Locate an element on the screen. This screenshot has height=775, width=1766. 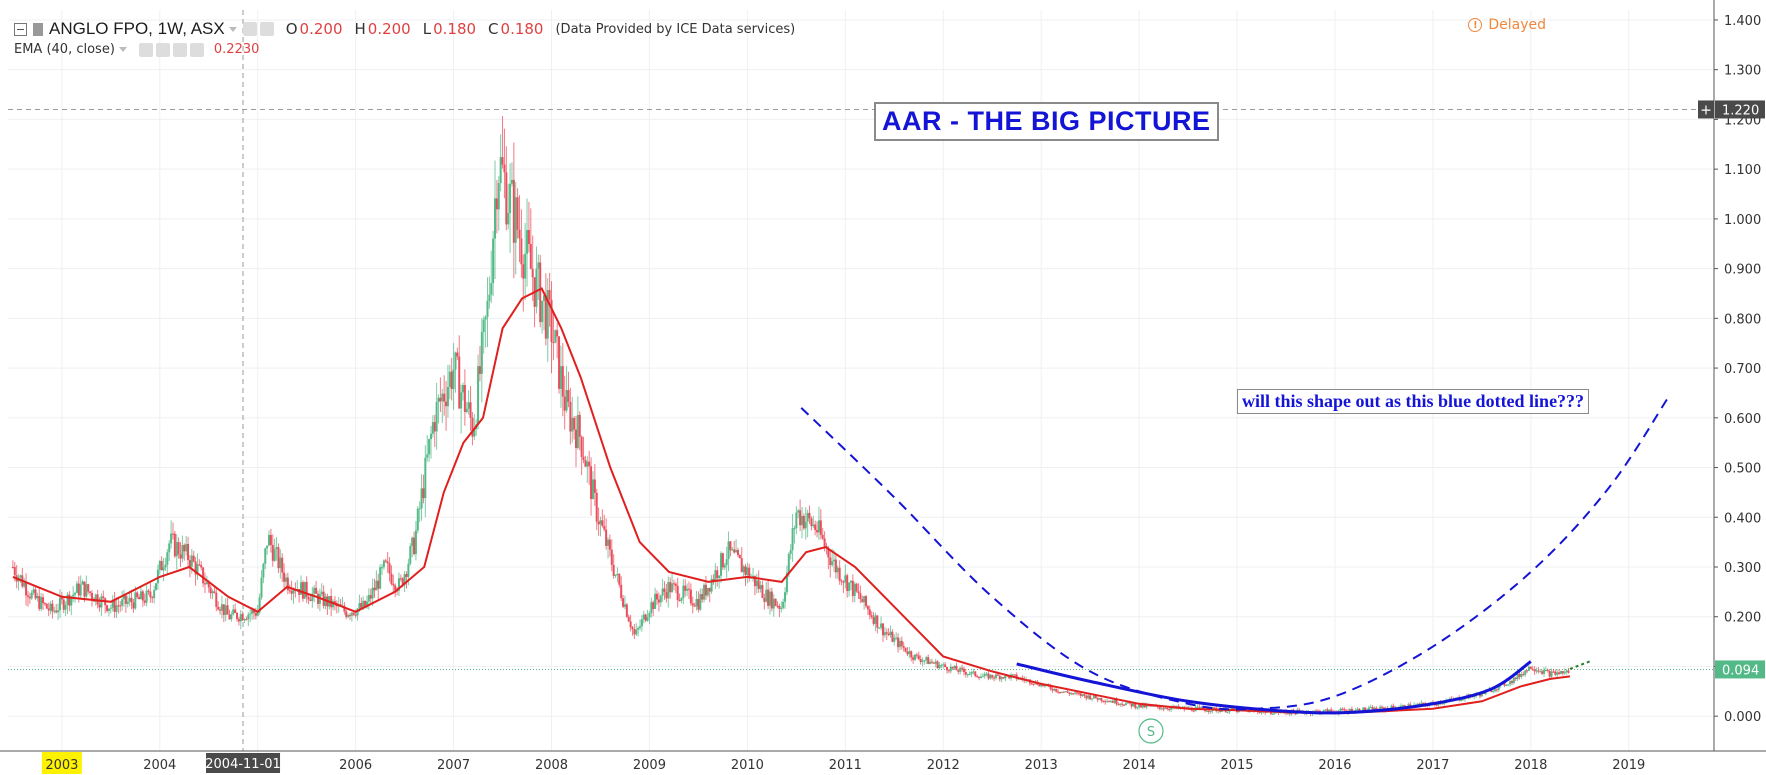
time-axis is located at coordinates (857, 763).